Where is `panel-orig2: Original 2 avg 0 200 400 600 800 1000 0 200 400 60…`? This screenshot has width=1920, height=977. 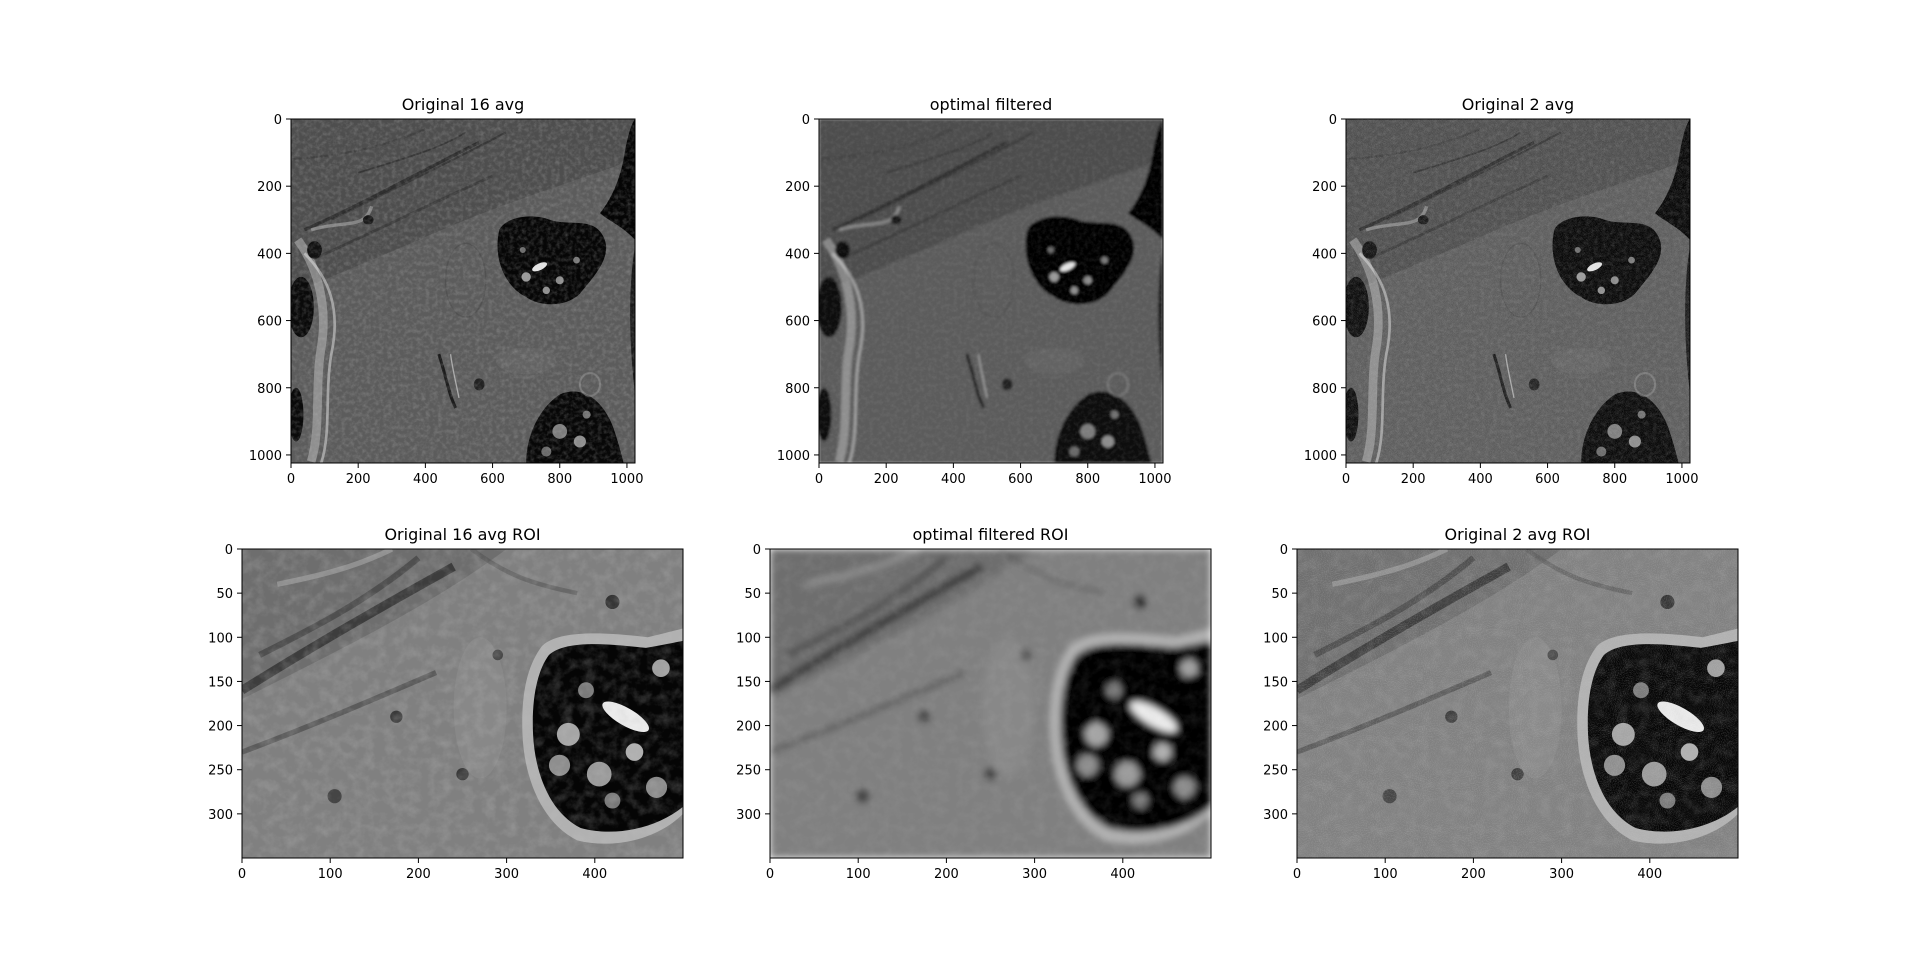 panel-orig2: Original 2 avg 0 200 400 600 800 1000 0 200 400 60… is located at coordinates (1501, 291).